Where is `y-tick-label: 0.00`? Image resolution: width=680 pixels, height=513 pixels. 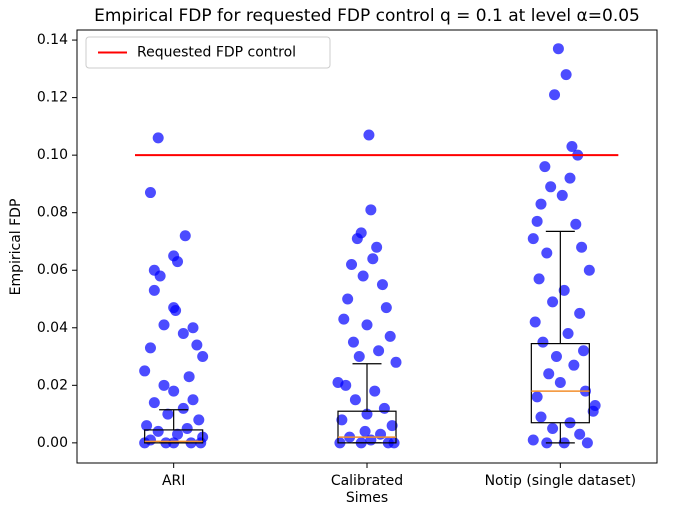
y-tick-label: 0.00 is located at coordinates (52, 443).